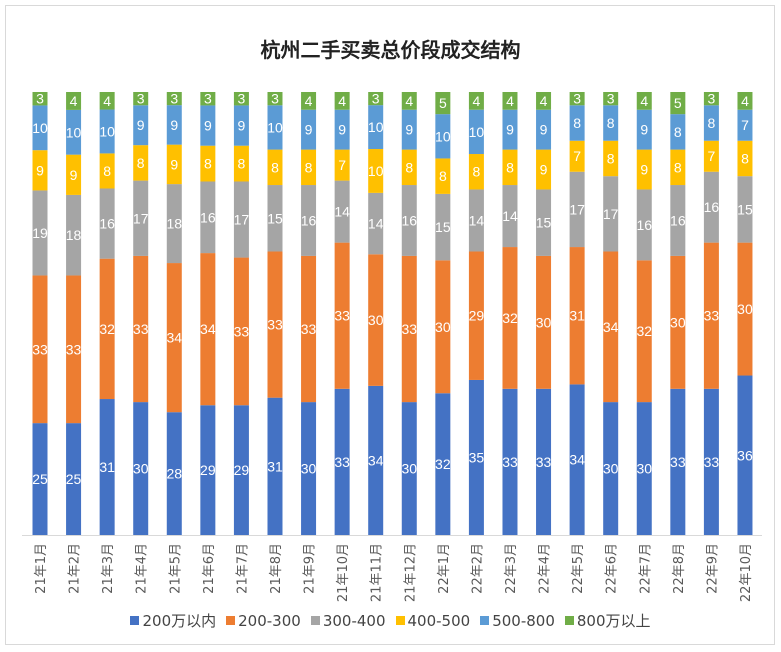 The width and height of the screenshot is (781, 652). What do you see at coordinates (410, 572) in the screenshot?
I see `x-tick-label: 21年12月` at bounding box center [410, 572].